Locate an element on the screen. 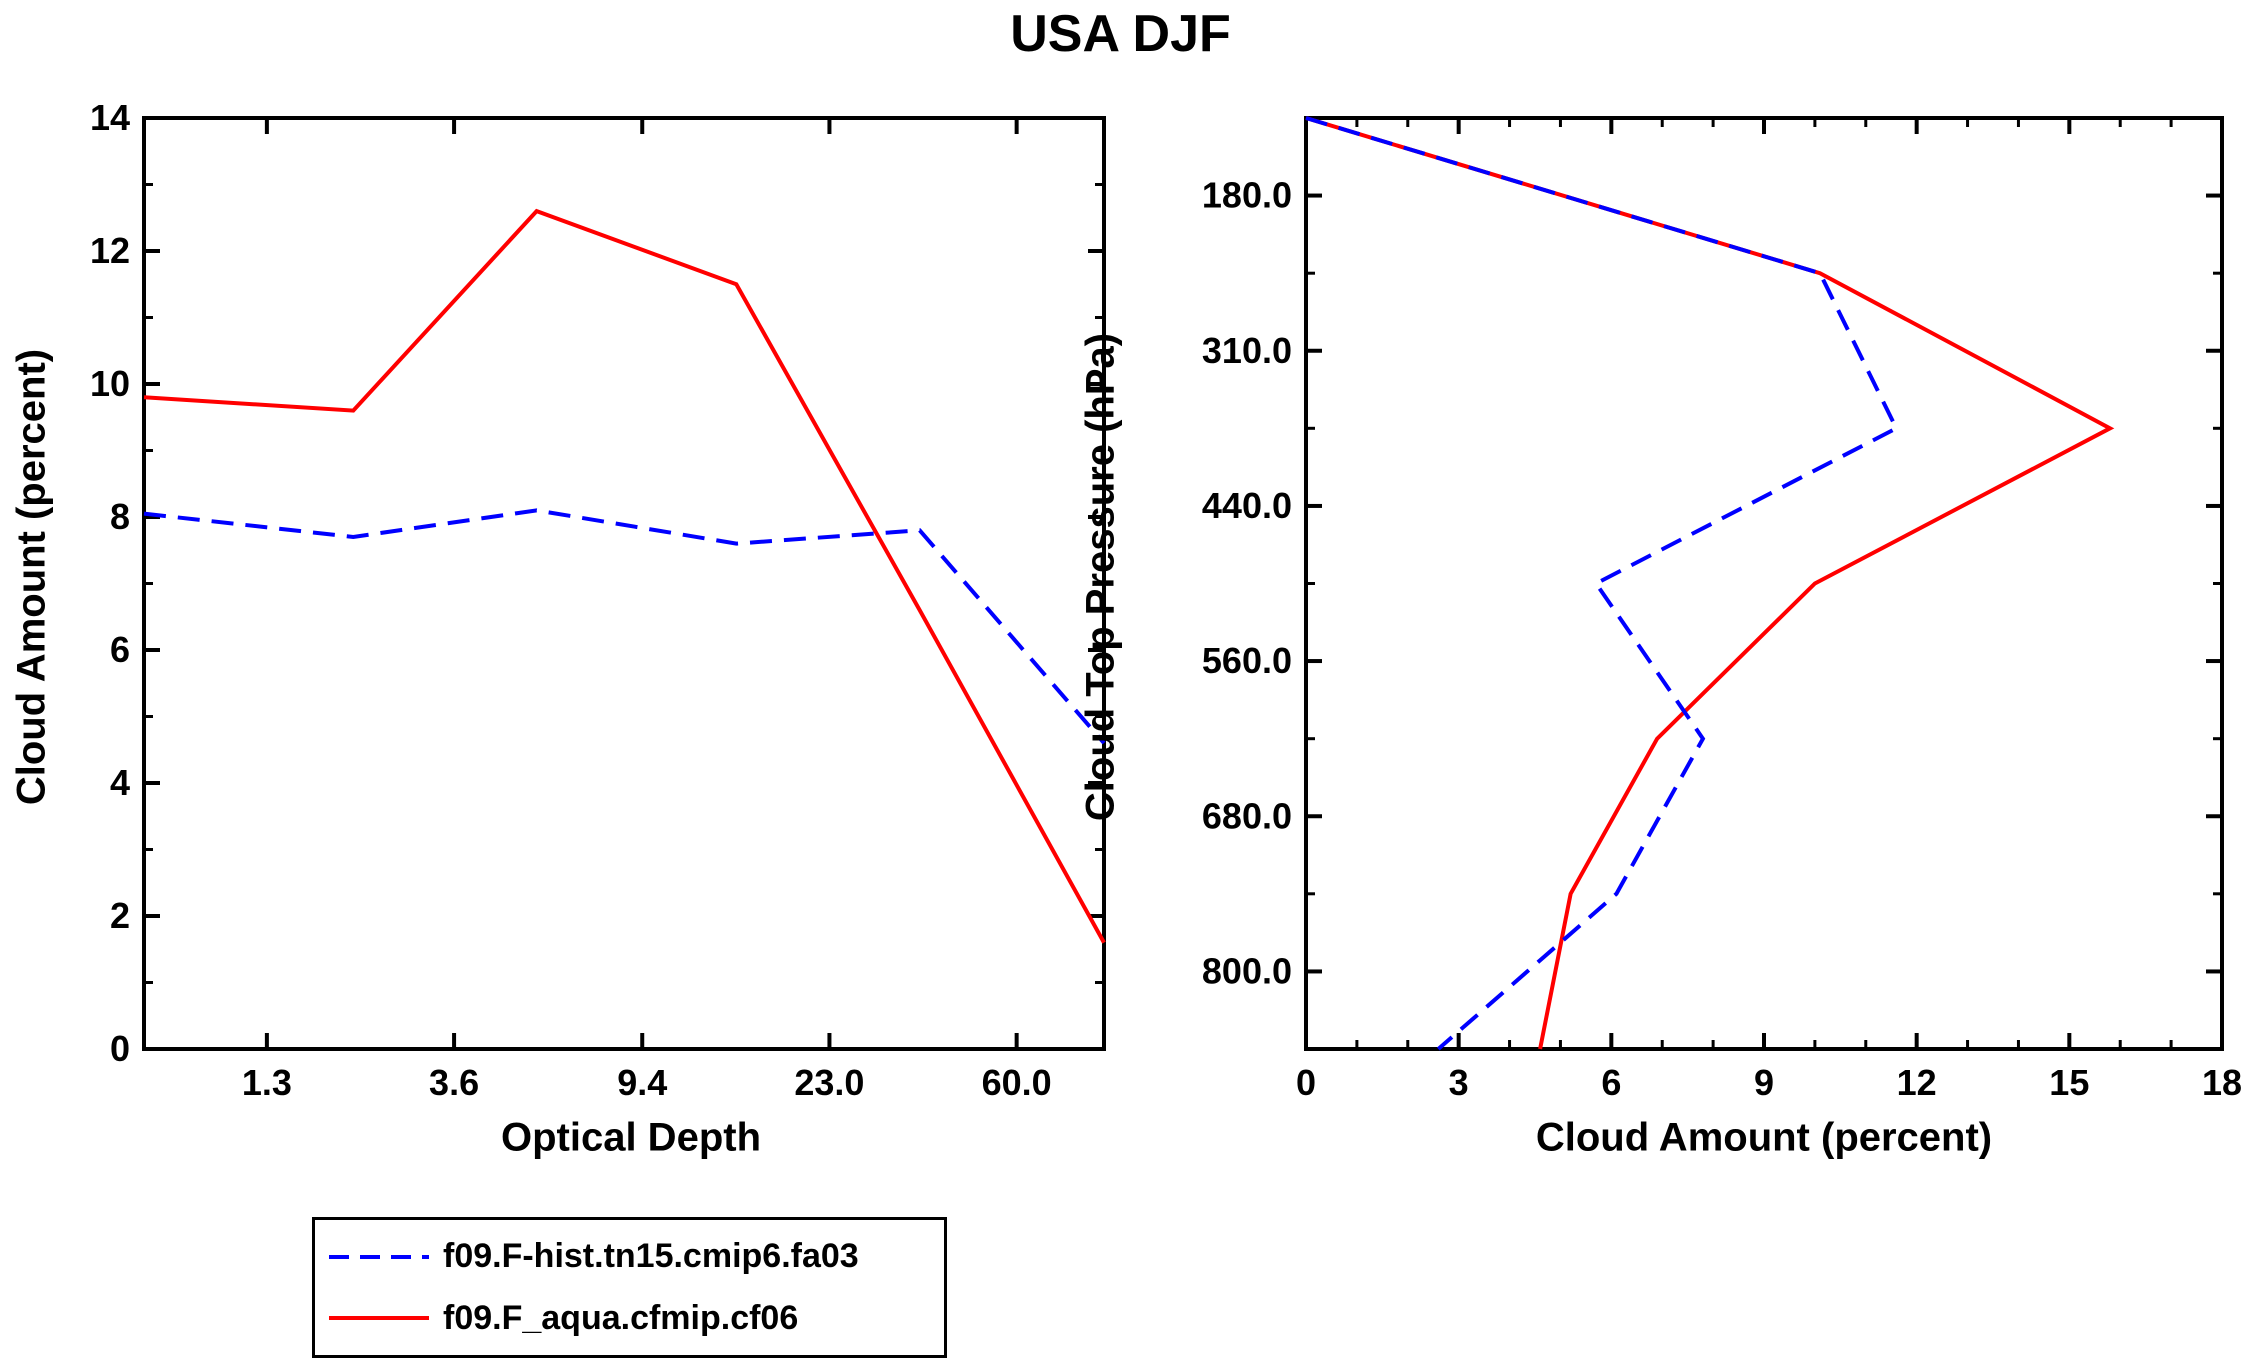 This screenshot has height=1367, width=2241. tick-label: 560.0 is located at coordinates (1247, 660).